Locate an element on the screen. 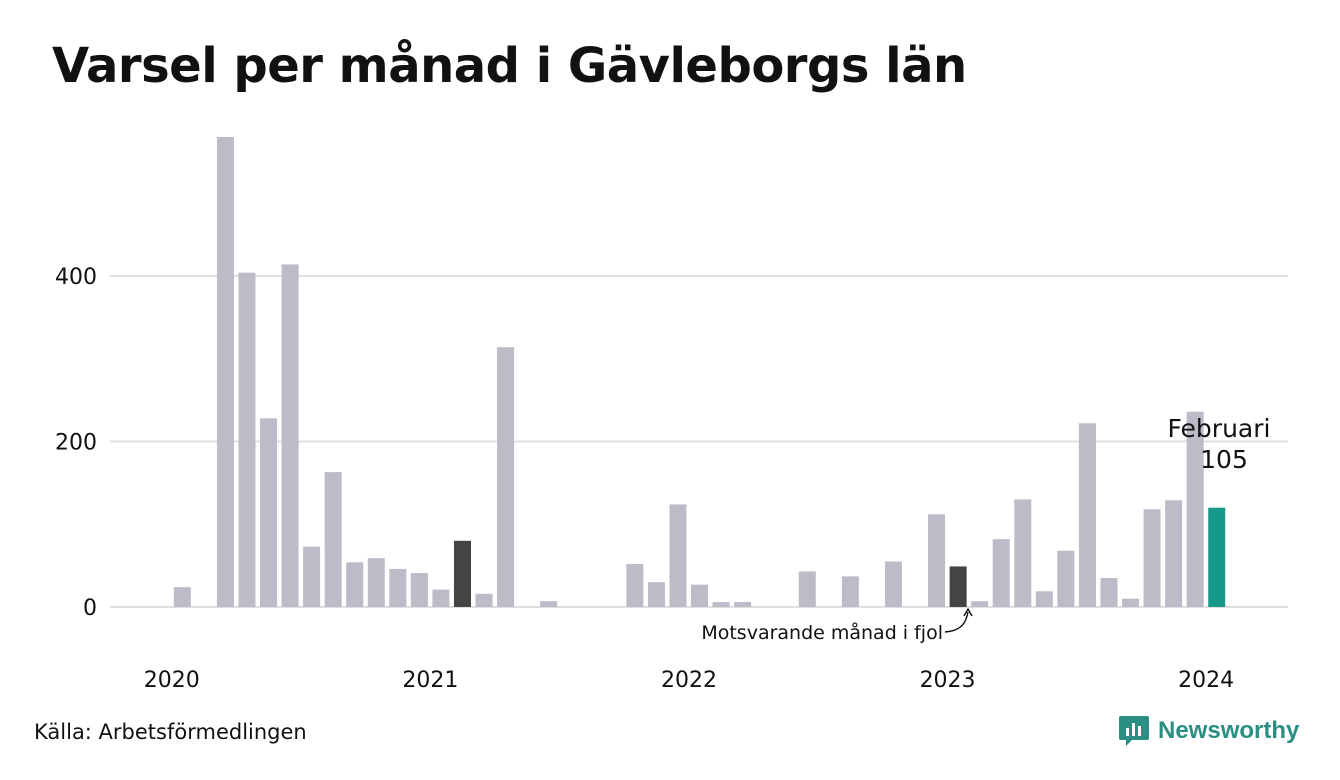 This screenshot has width=1340, height=780. y-tick-label: 400 is located at coordinates (76, 277).